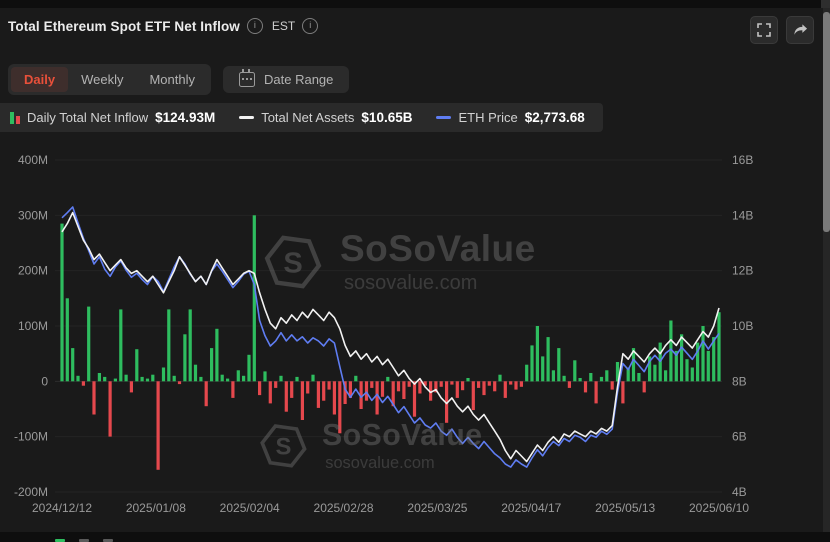 Image resolution: width=830 pixels, height=542 pixels. I want to click on vertical-scrollbar-thumb, so click(826, 122).